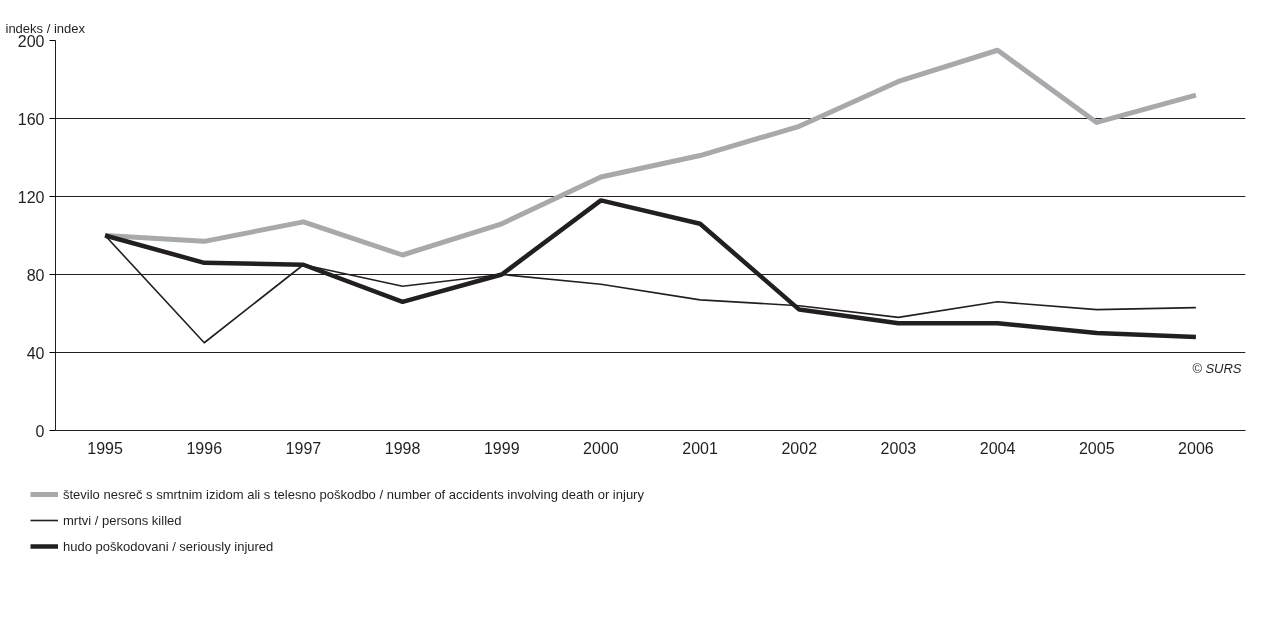 This screenshot has width=1282, height=642. What do you see at coordinates (204, 448) in the screenshot?
I see `x-tick-label: 1996` at bounding box center [204, 448].